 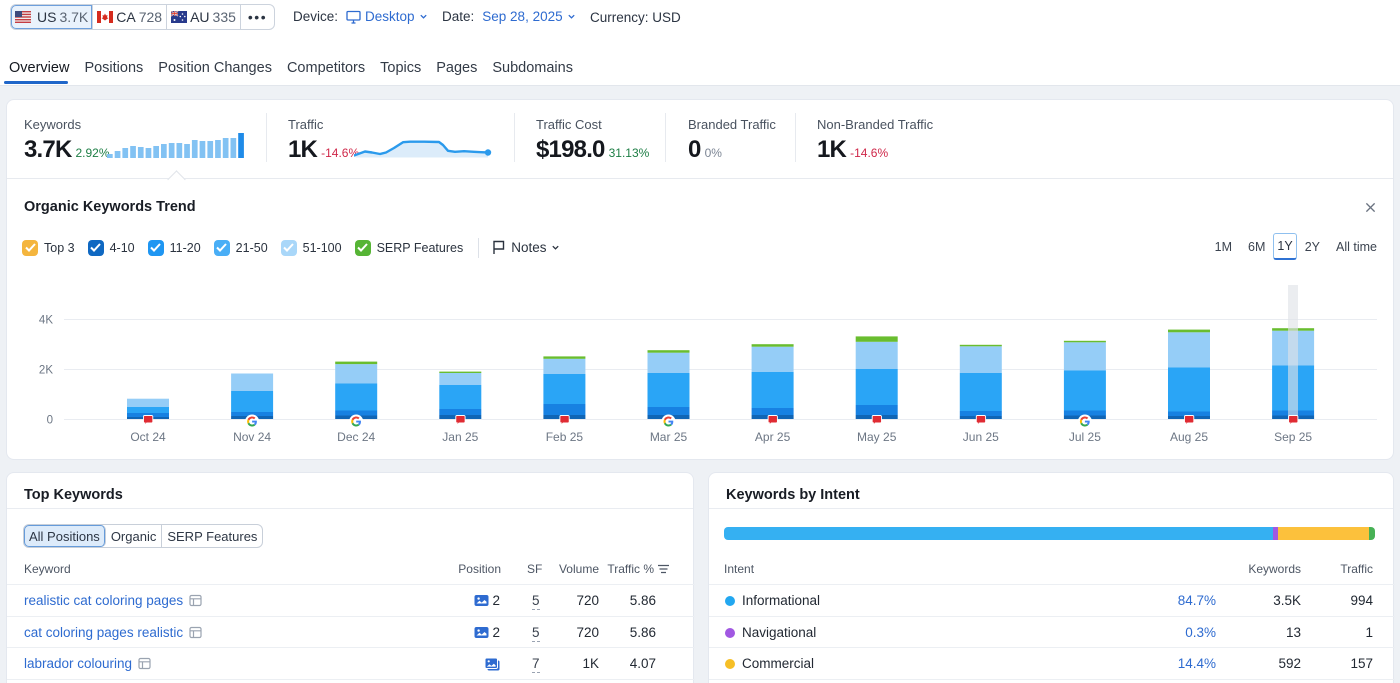 What do you see at coordinates (773, 437) in the screenshot?
I see `svg-text: Apr 25` at bounding box center [773, 437].